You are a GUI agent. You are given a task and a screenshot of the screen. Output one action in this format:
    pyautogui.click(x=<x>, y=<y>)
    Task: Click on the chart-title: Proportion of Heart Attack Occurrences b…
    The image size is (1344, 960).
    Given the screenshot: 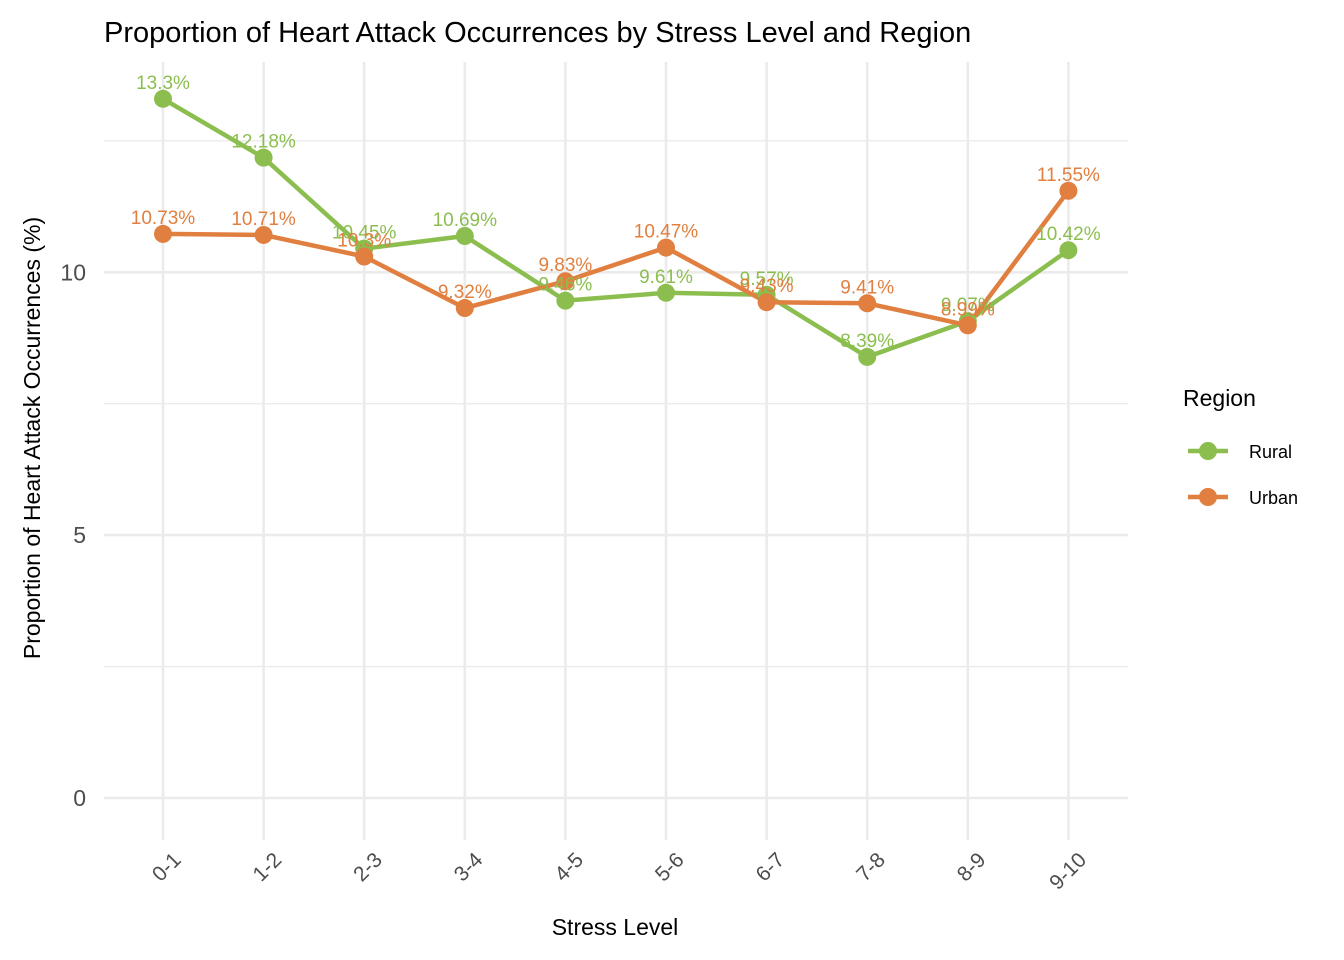 What is the action you would take?
    pyautogui.click(x=537, y=33)
    